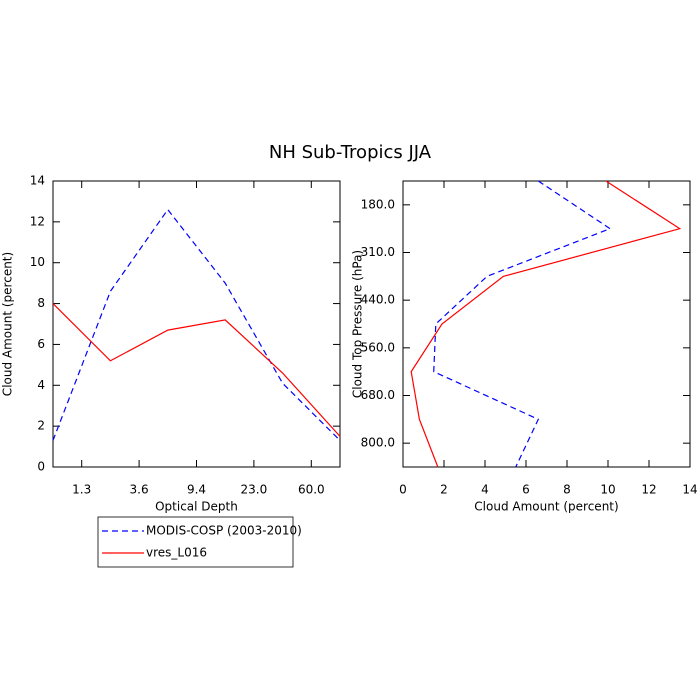 Image resolution: width=700 pixels, height=700 pixels. Describe the element at coordinates (378, 204) in the screenshot. I see `y-tick-label: 180.0` at that location.